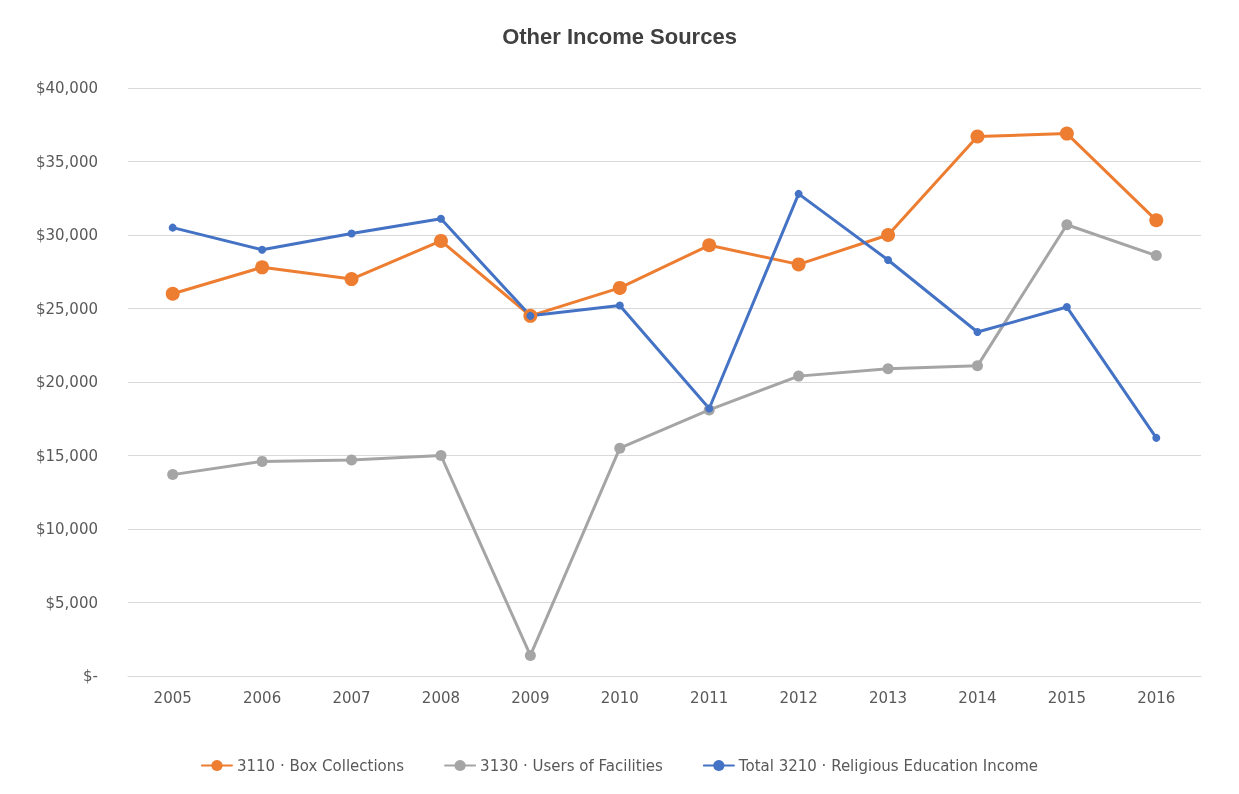  I want to click on x-tick-label: 2009, so click(530, 697).